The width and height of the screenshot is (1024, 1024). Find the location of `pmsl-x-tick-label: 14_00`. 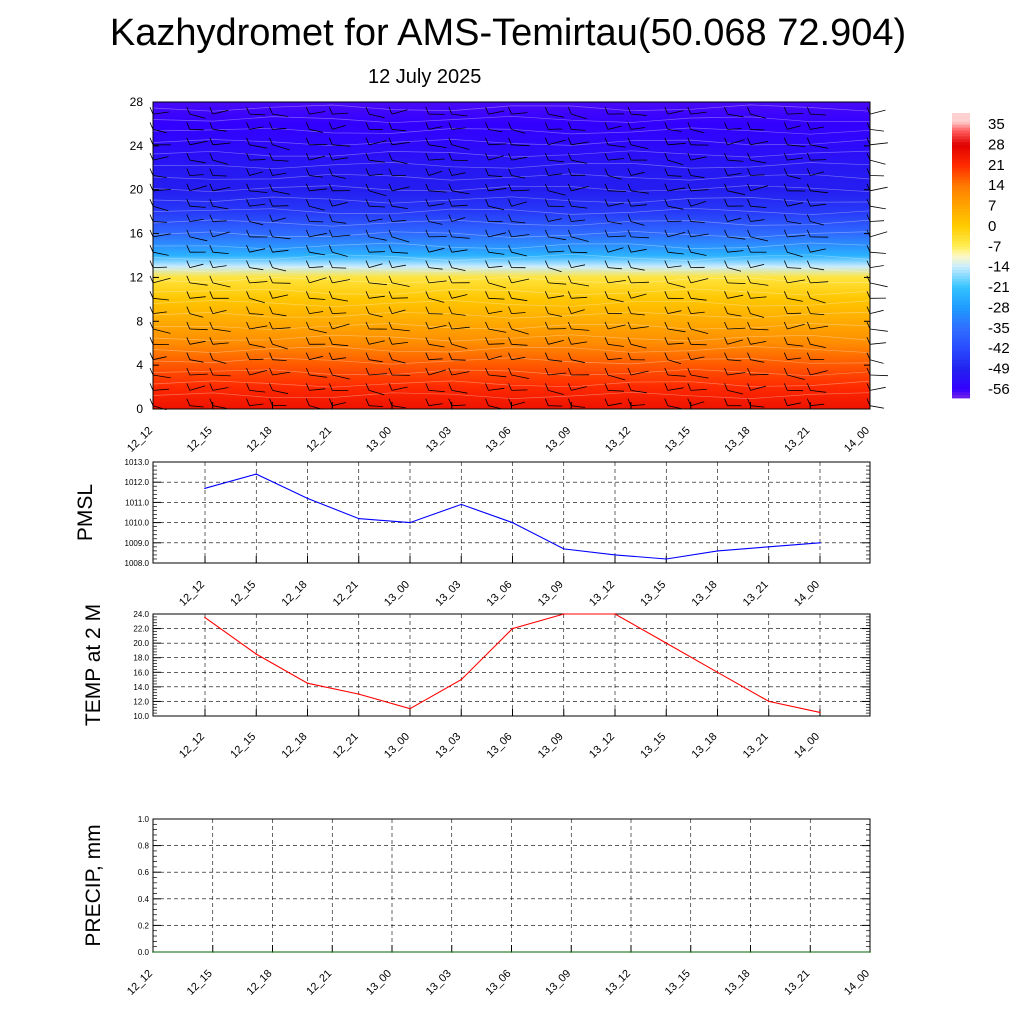

pmsl-x-tick-label: 14_00 is located at coordinates (807, 594).